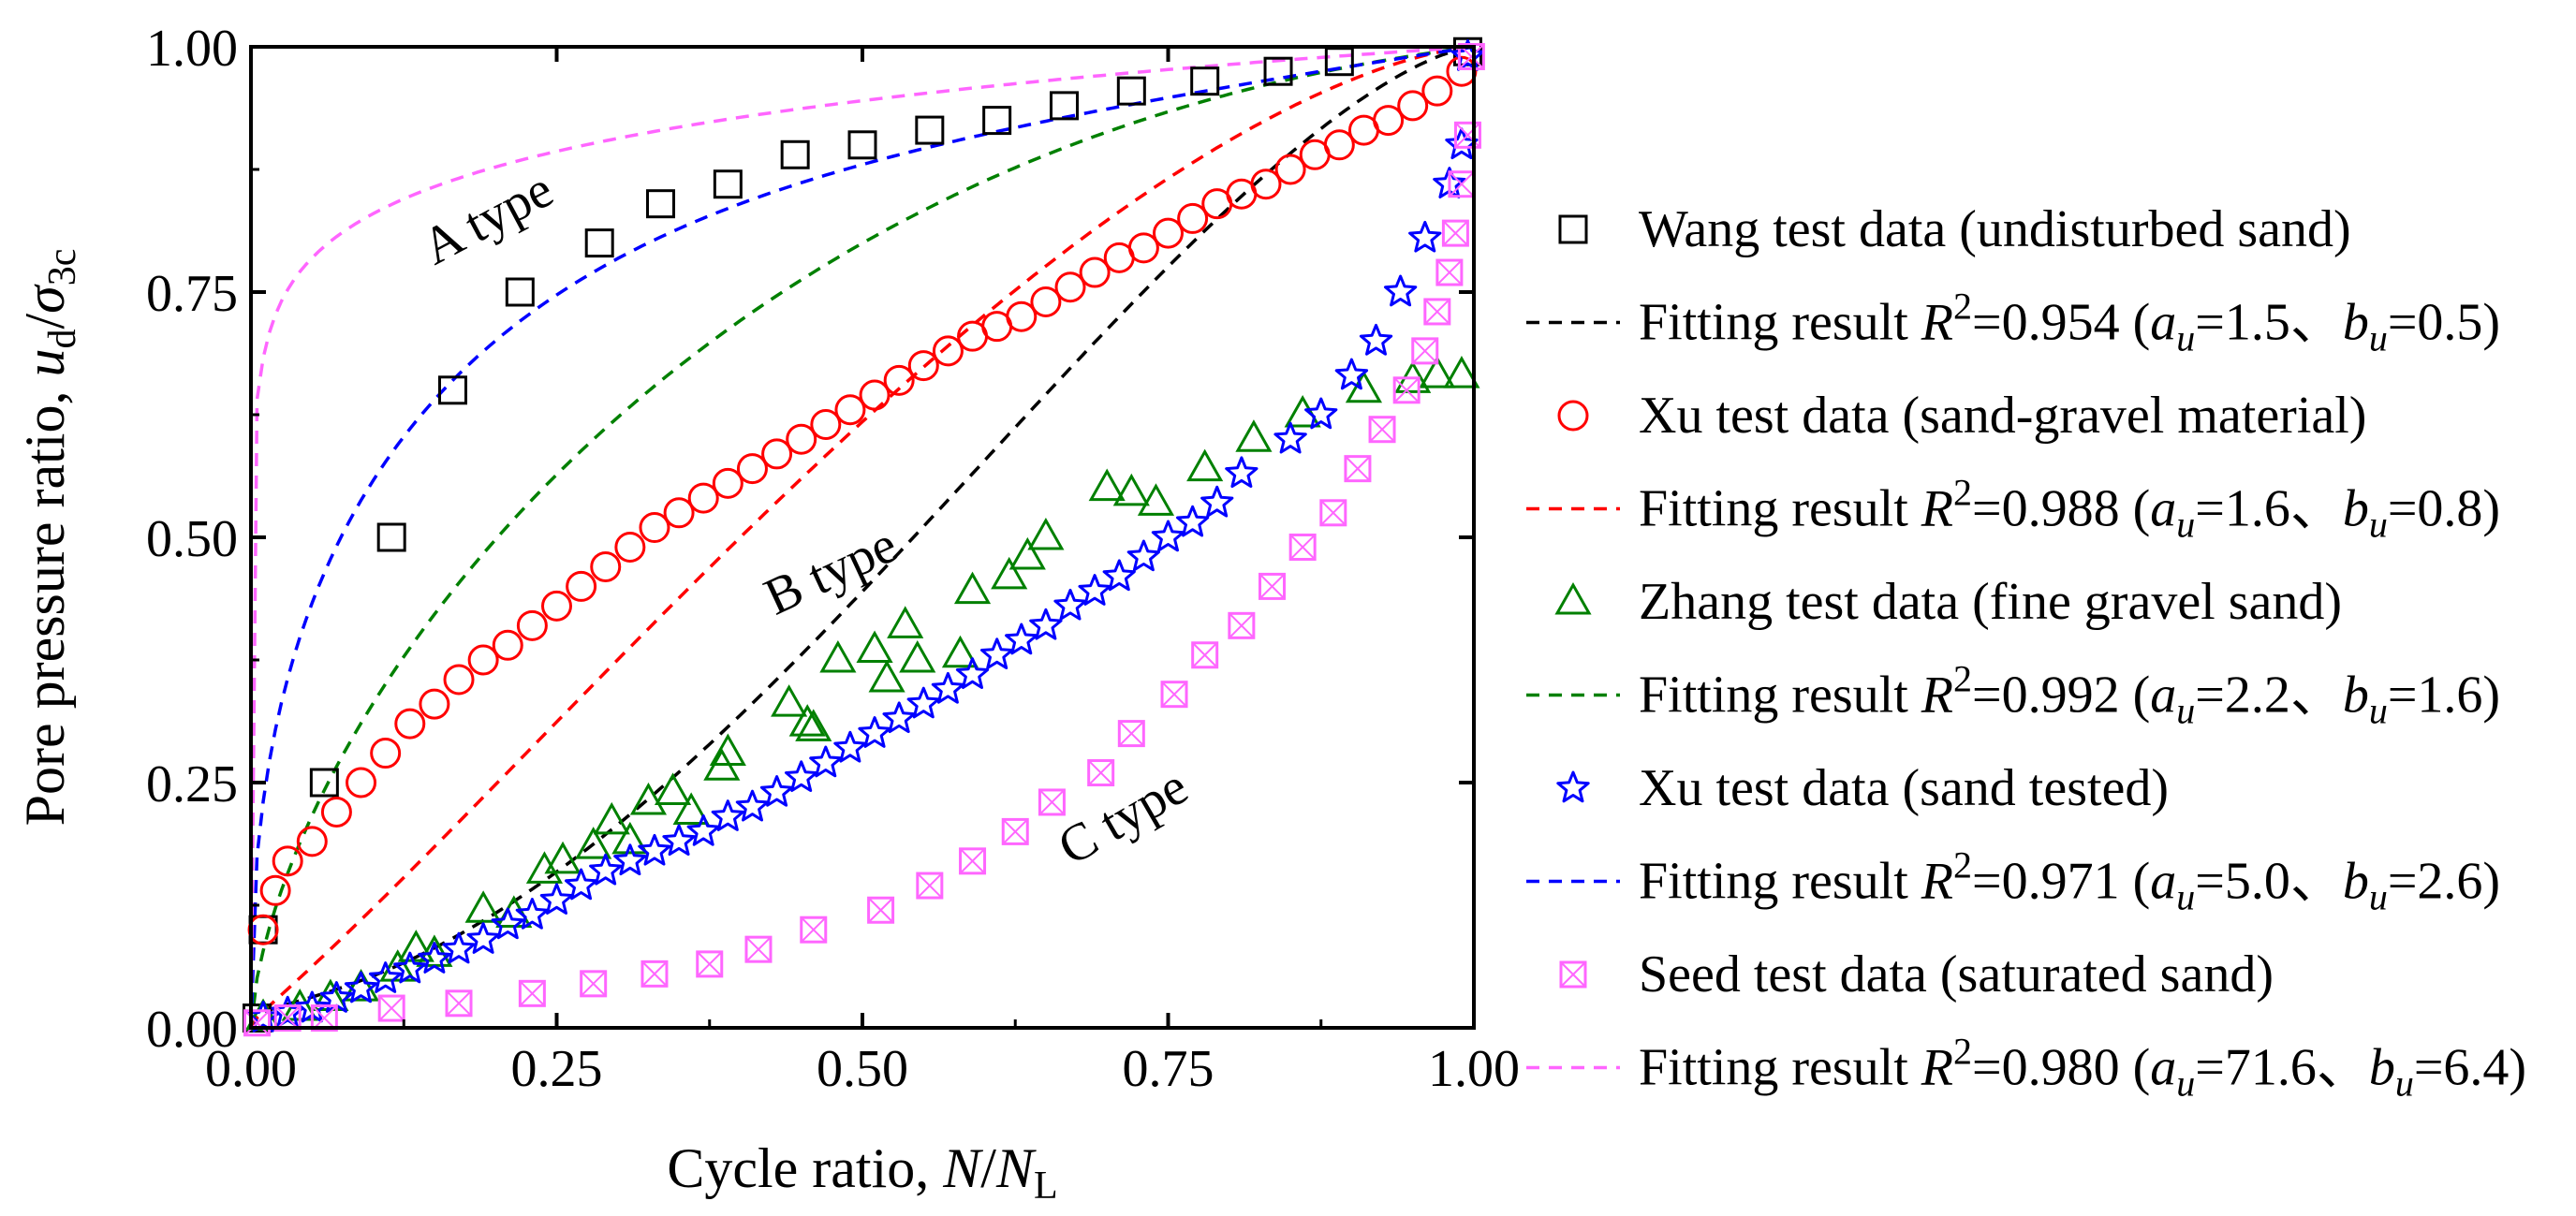 Image resolution: width=2576 pixels, height=1216 pixels. Describe the element at coordinates (45, 602) in the screenshot. I see `y-axis-title-main: Pore pressure ratio,` at that location.